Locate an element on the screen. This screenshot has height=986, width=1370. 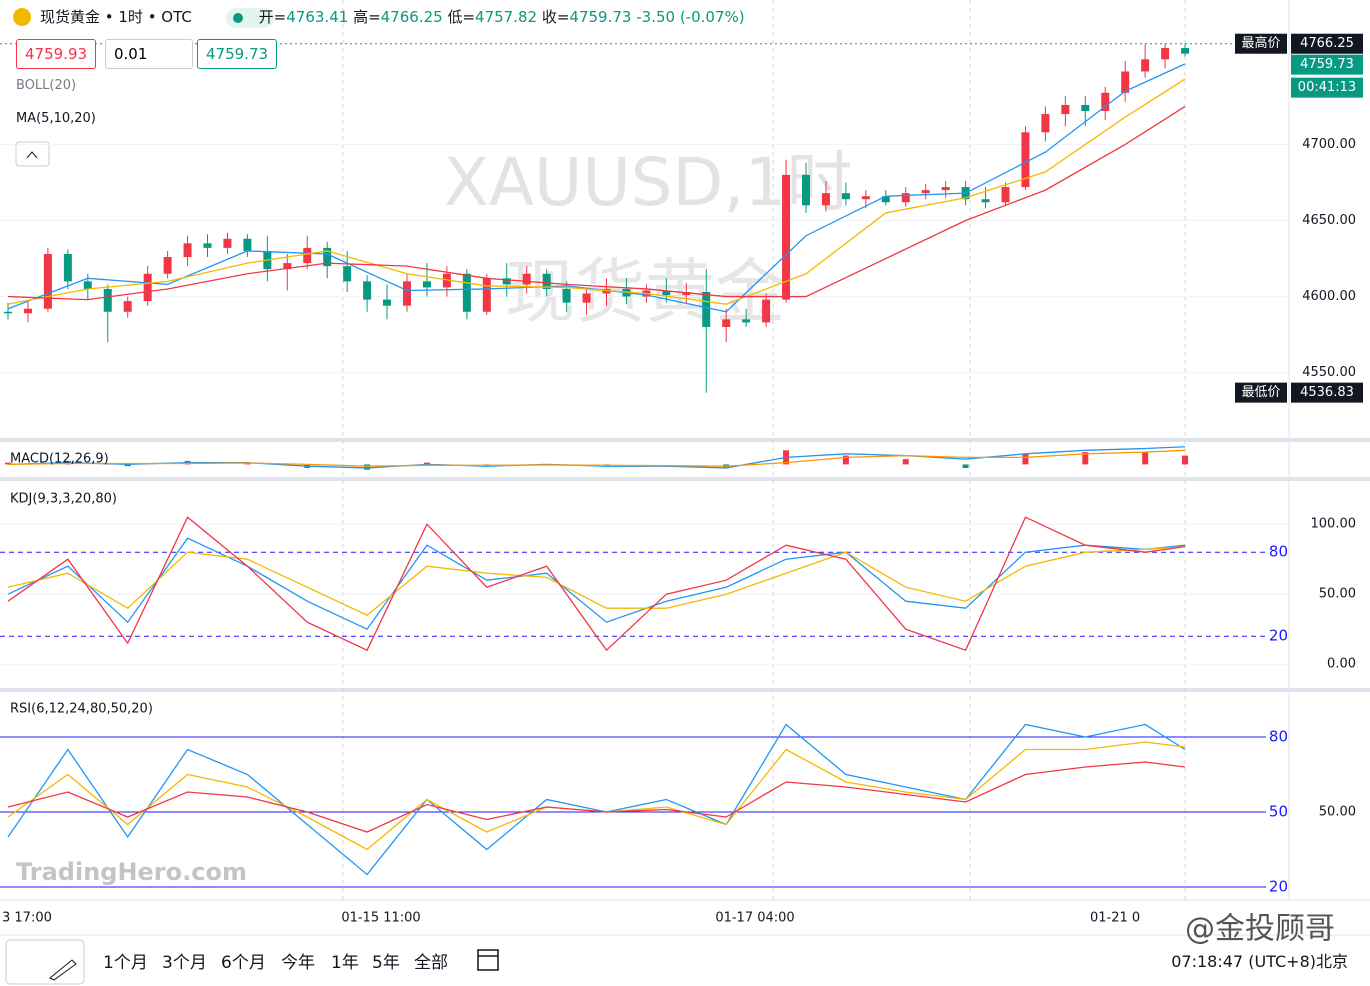
last-price-bg is located at coordinates (1327, 64).